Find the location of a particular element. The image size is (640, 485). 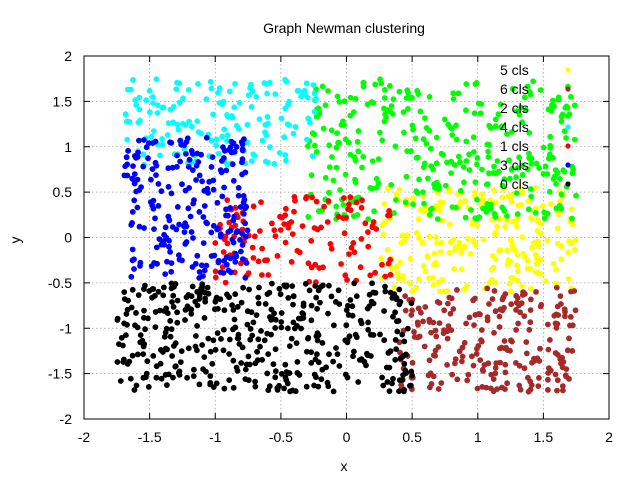

y-tick-label: -1.5 is located at coordinates (60, 374).